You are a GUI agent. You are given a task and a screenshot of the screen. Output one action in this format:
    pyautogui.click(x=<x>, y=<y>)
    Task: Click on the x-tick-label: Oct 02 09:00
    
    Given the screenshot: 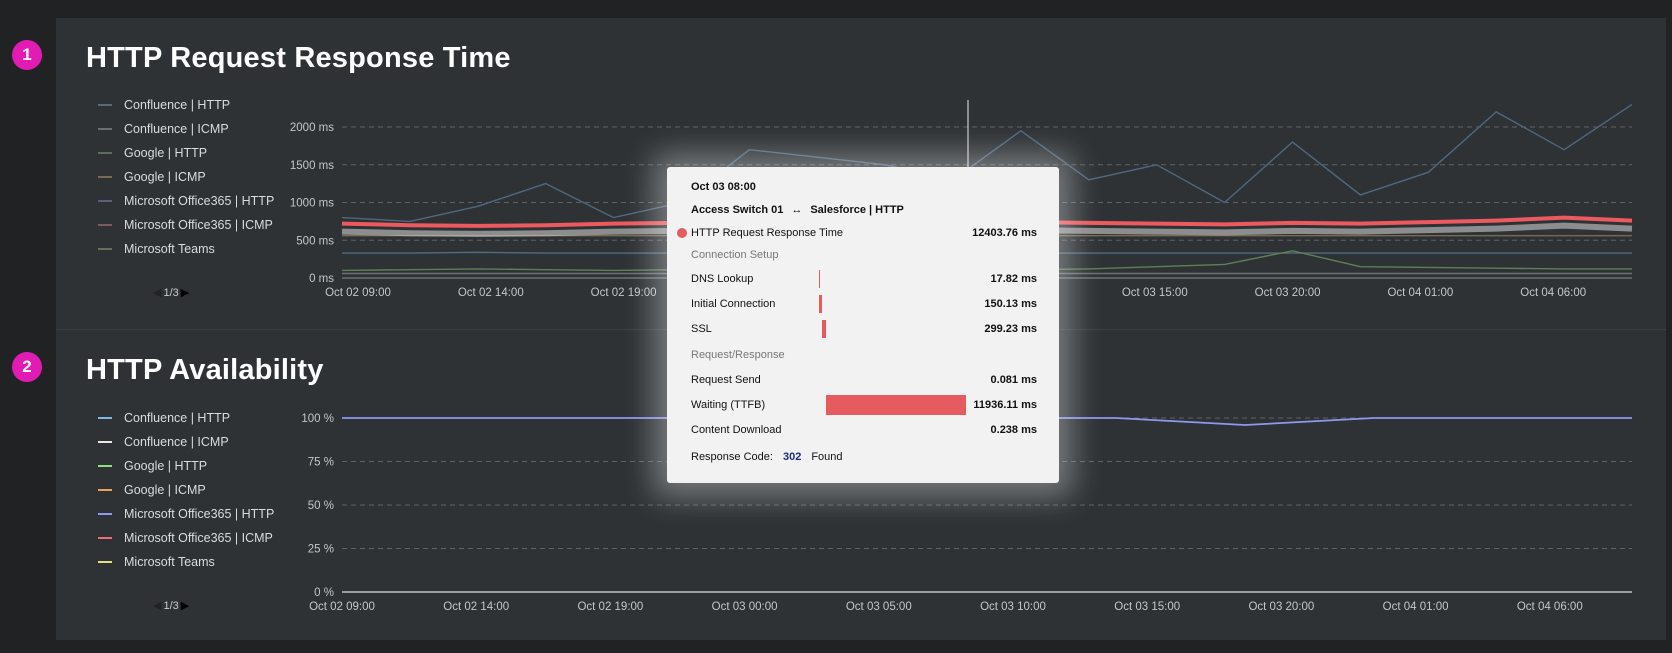 What is the action you would take?
    pyautogui.click(x=358, y=293)
    